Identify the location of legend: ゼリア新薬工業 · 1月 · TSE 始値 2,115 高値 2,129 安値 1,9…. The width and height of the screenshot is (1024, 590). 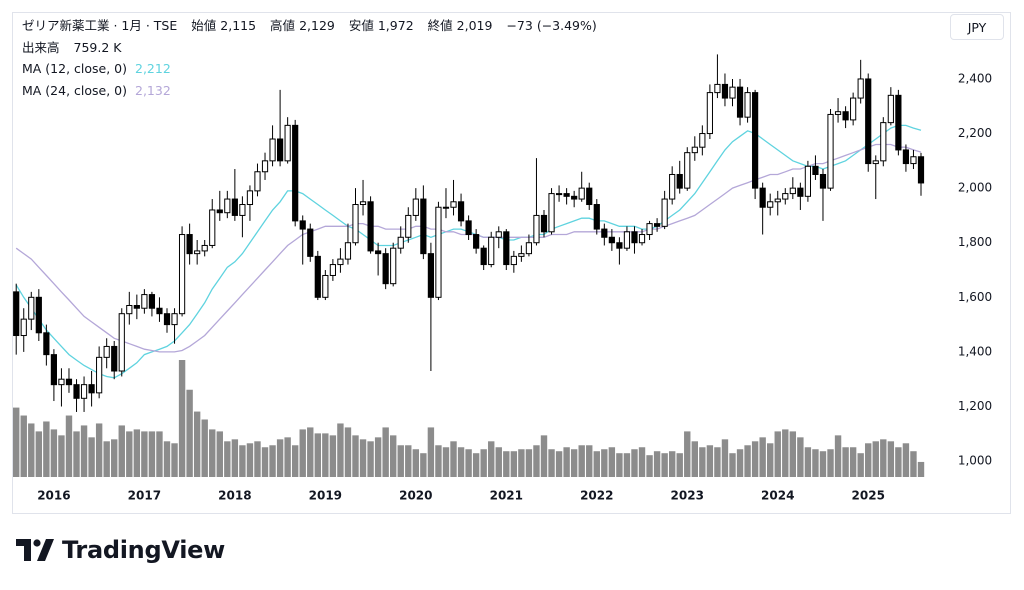
(311, 58).